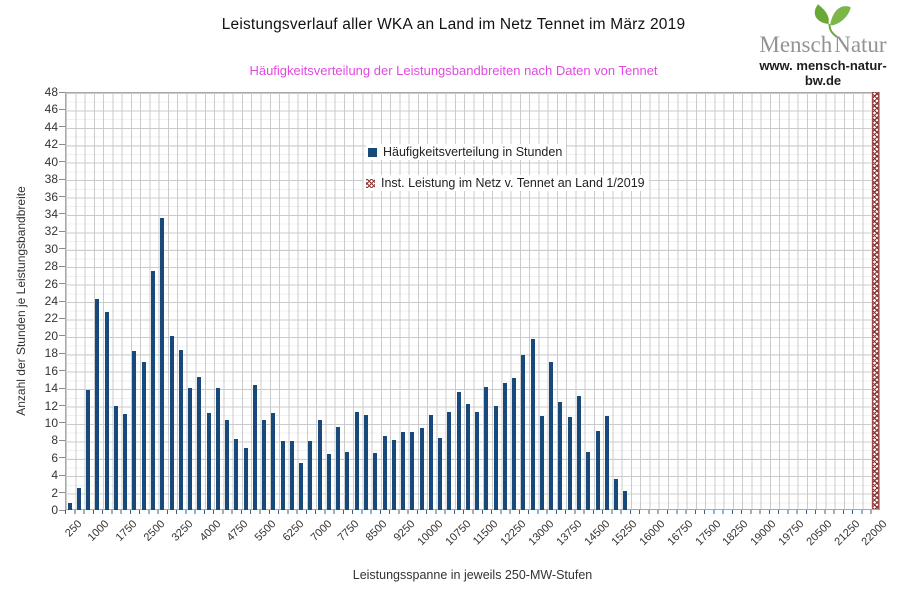  I want to click on y-axis-tick-label: 40, so click(51, 161).